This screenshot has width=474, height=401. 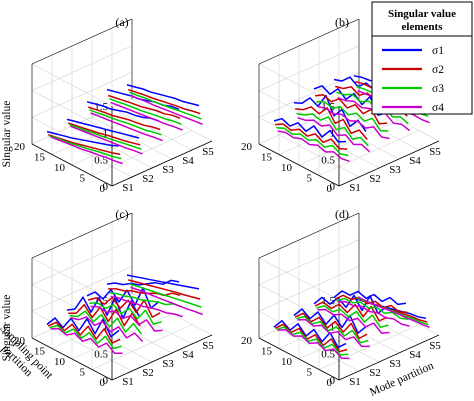 What do you see at coordinates (438, 89) in the screenshot?
I see `legend-item-label: σ3` at bounding box center [438, 89].